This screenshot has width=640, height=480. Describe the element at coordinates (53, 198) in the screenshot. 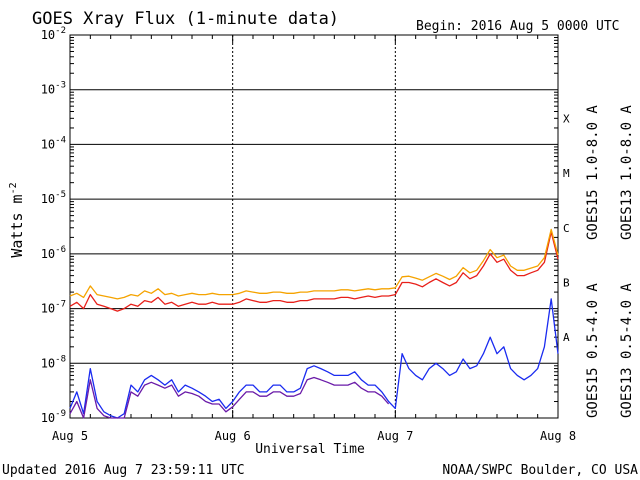

I see `y-tick-label: 10⁻⁵` at that location.